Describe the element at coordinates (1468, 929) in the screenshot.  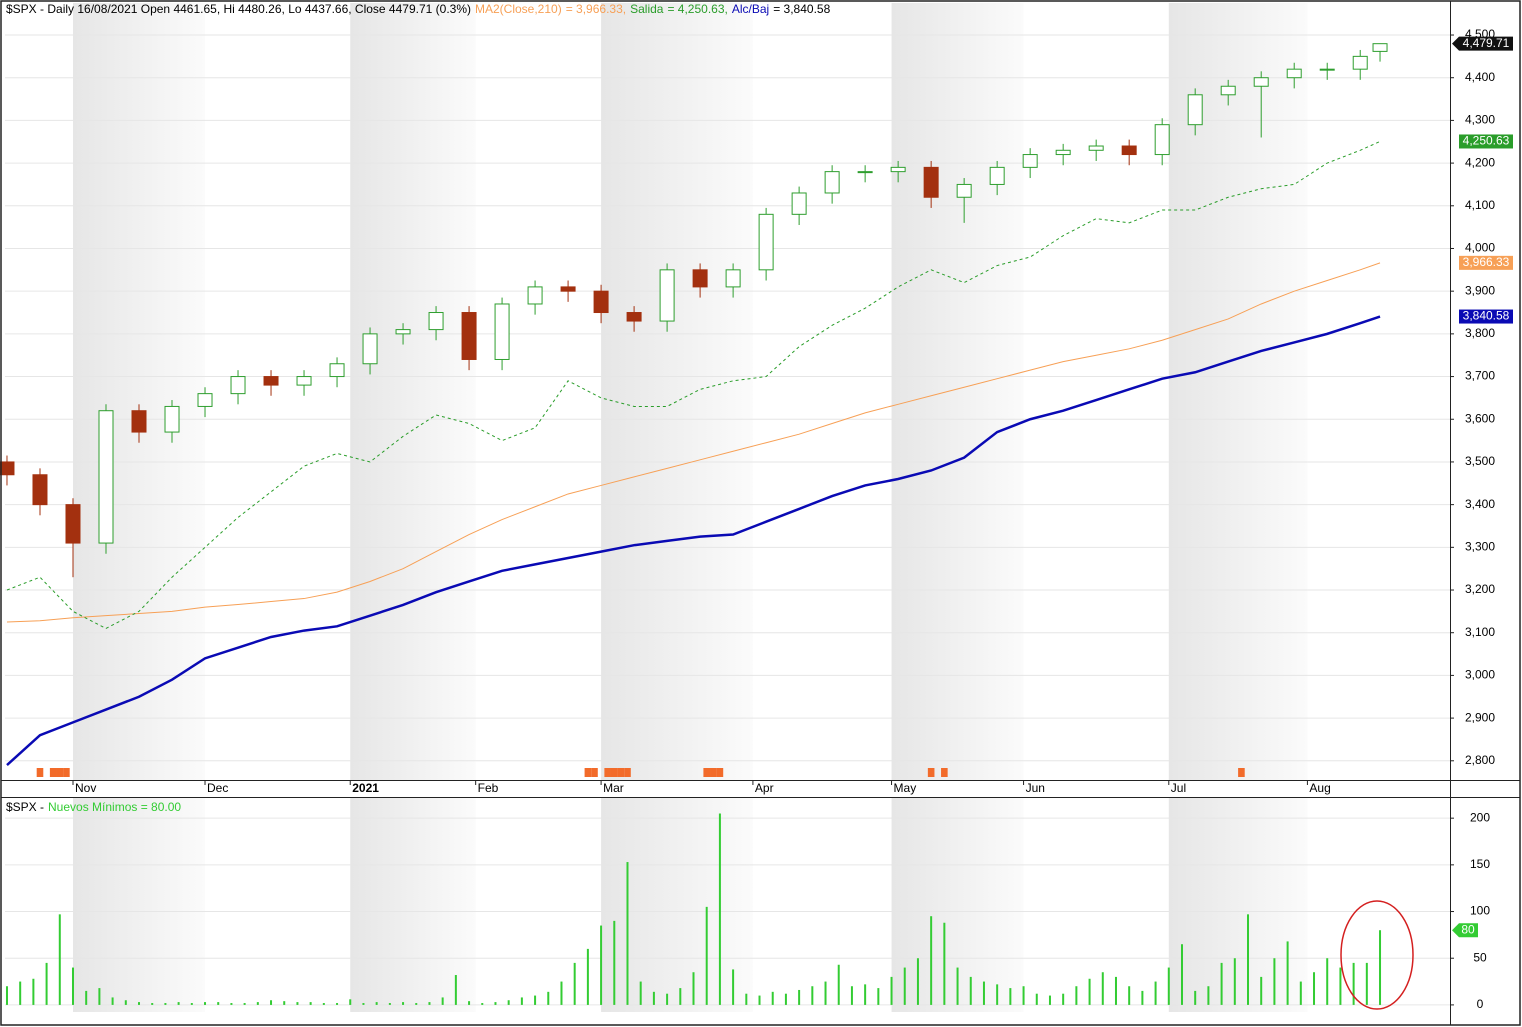
I see `last-value-label: 80` at that location.